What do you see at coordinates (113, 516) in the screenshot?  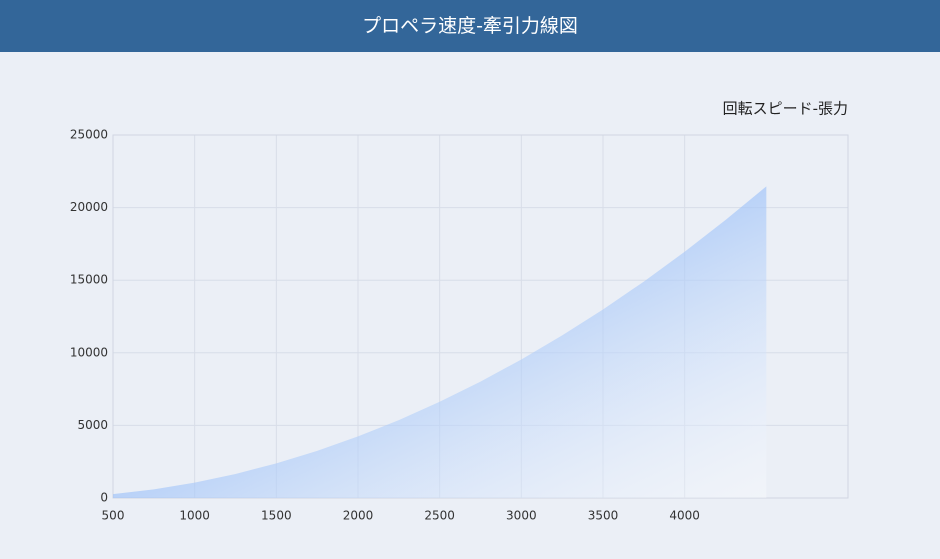 I see `x-tick-label: 500` at bounding box center [113, 516].